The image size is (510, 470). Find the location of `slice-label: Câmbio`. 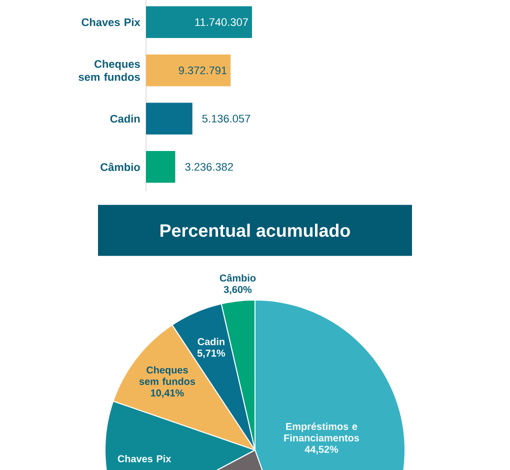

slice-label: Câmbio is located at coordinates (238, 278).